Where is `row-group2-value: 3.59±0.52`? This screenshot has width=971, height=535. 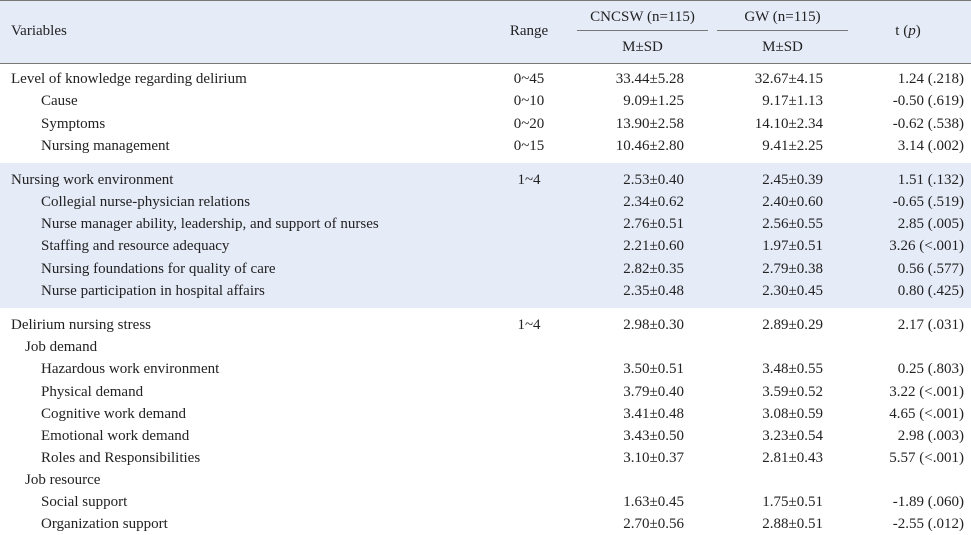
row-group2-value: 3.59±0.52 is located at coordinates (792, 392).